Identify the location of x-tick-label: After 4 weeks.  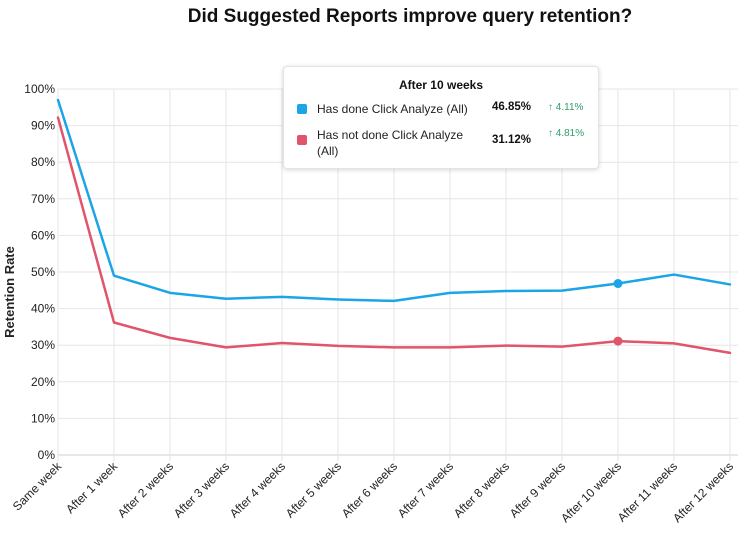
(257, 489).